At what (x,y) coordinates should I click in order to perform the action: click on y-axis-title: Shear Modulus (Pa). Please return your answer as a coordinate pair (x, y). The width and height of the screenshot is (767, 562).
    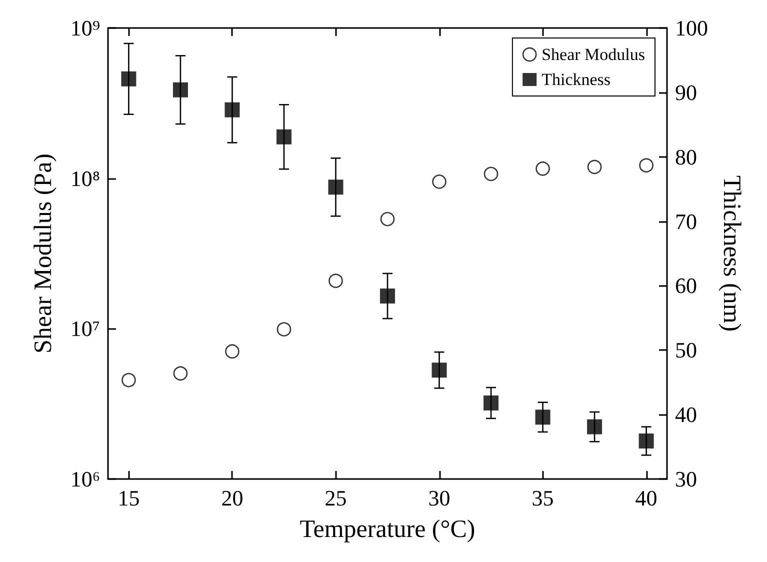
    Looking at the image, I should click on (43, 254).